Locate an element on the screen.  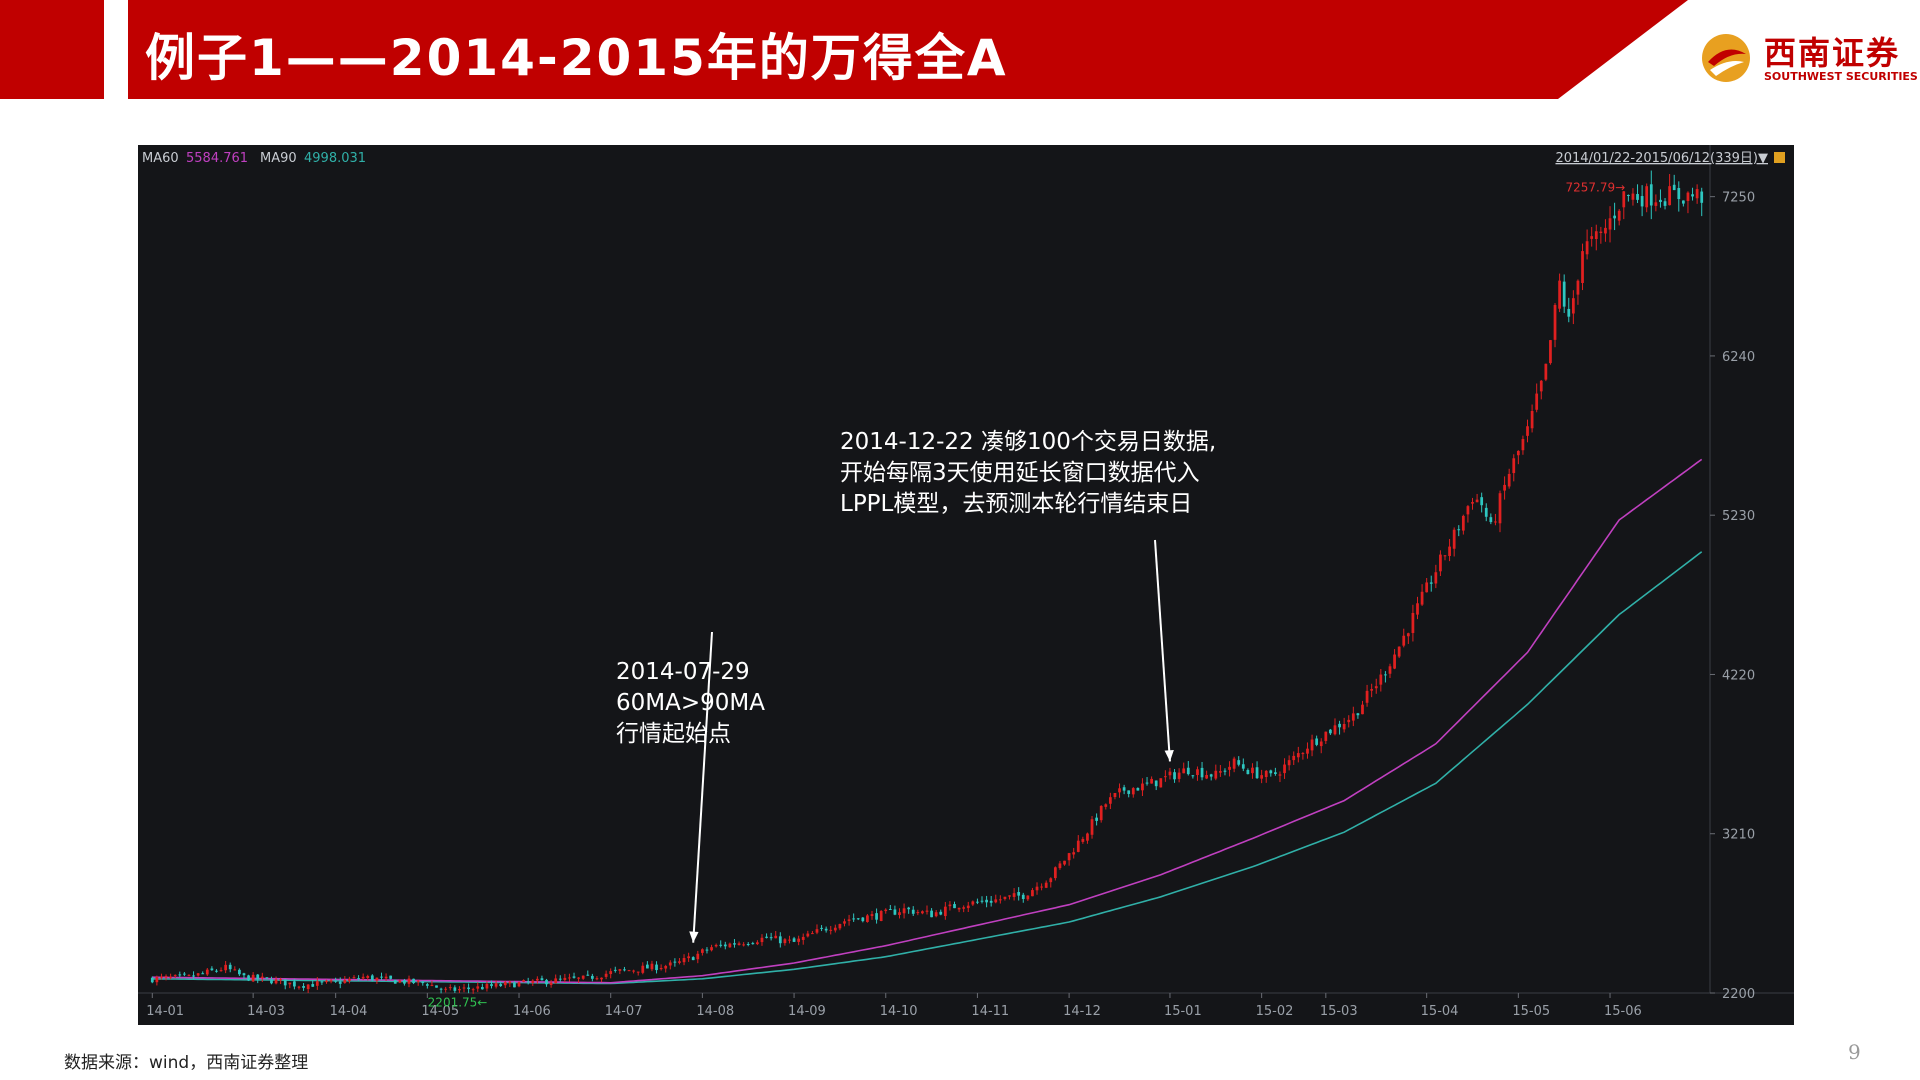
high-label: 7257.79→ is located at coordinates (1596, 187).